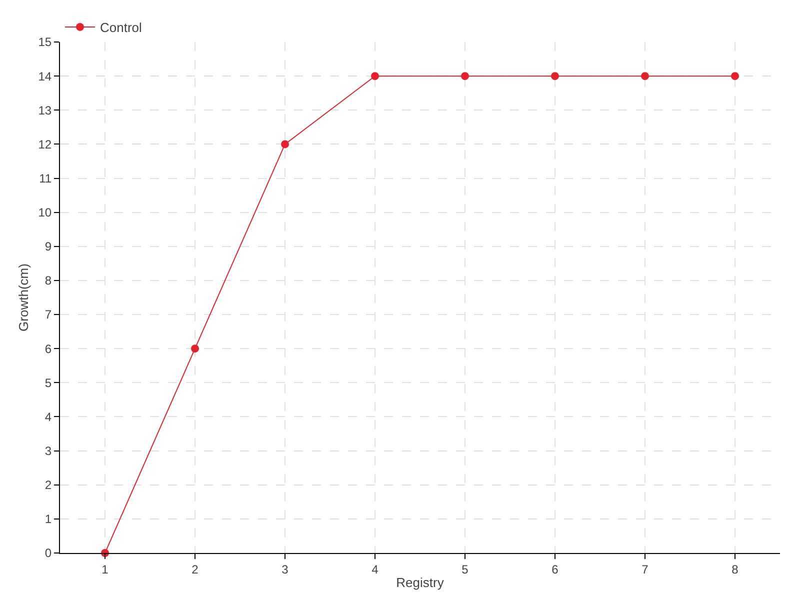  Describe the element at coordinates (48, 247) in the screenshot. I see `y-tick-label: 9` at that location.